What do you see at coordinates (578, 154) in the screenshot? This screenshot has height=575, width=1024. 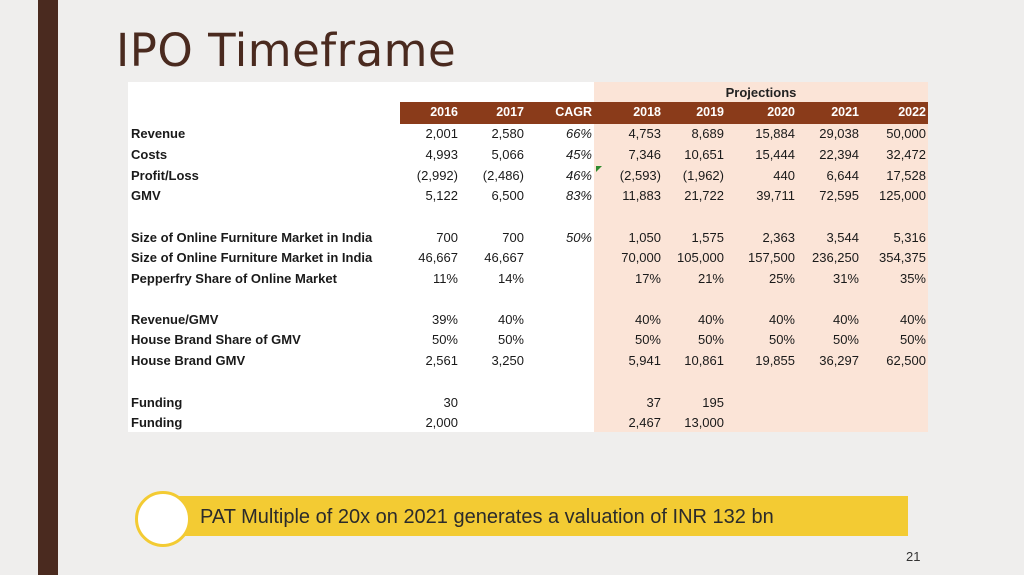 I see `table-cell: 45%` at bounding box center [578, 154].